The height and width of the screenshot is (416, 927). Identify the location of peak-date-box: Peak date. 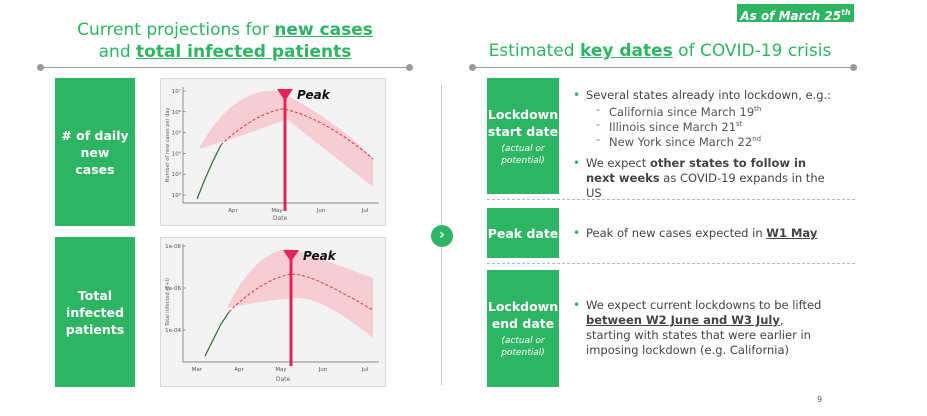
(523, 233).